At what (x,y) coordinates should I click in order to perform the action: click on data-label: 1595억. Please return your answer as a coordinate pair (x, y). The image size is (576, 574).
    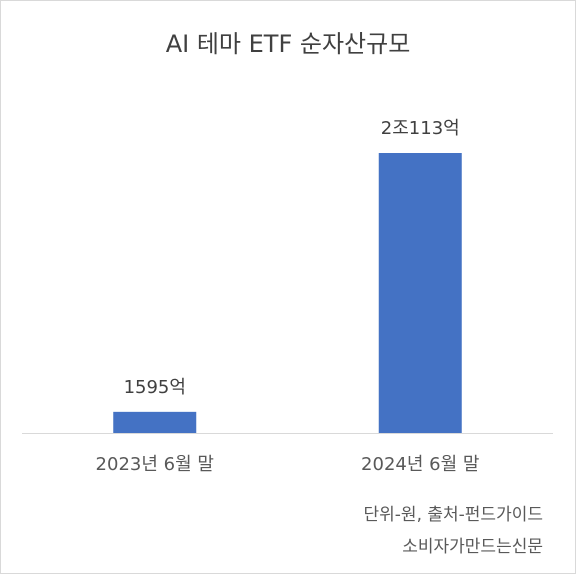
    Looking at the image, I should click on (155, 387).